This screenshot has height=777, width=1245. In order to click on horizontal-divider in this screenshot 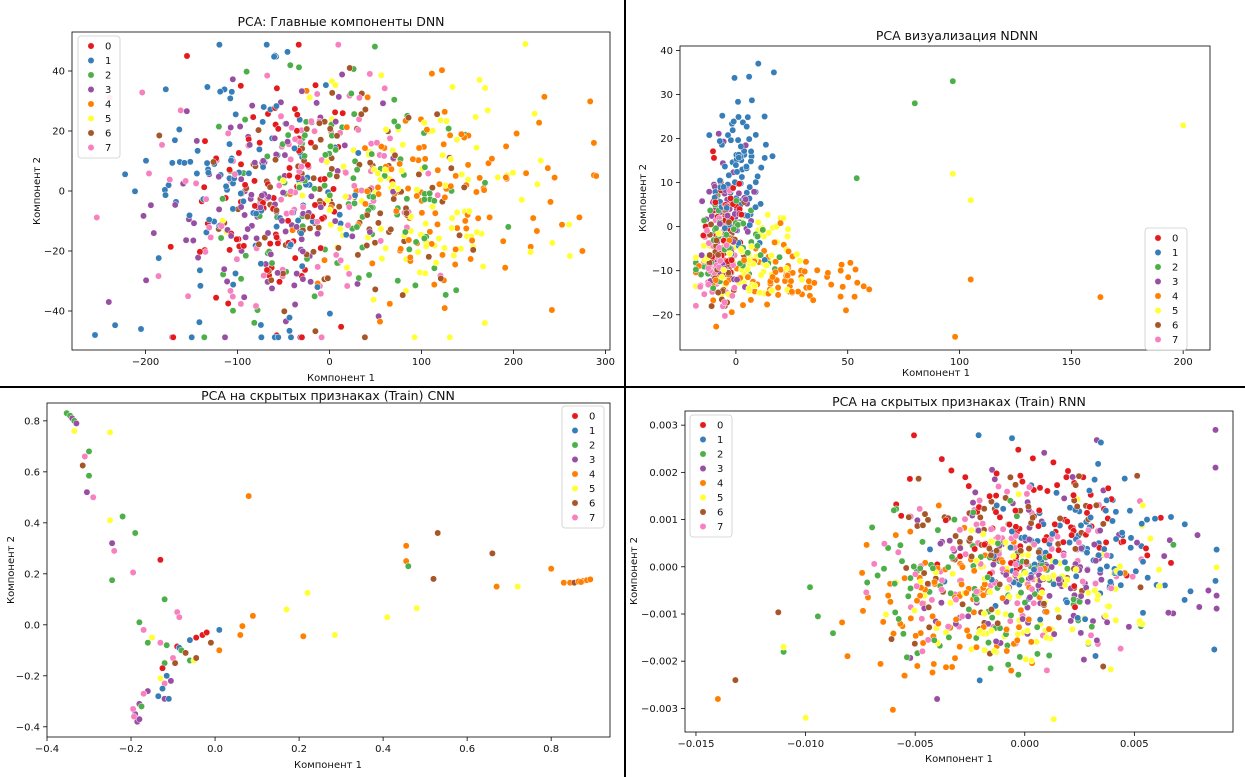, I will do `click(622, 387)`.